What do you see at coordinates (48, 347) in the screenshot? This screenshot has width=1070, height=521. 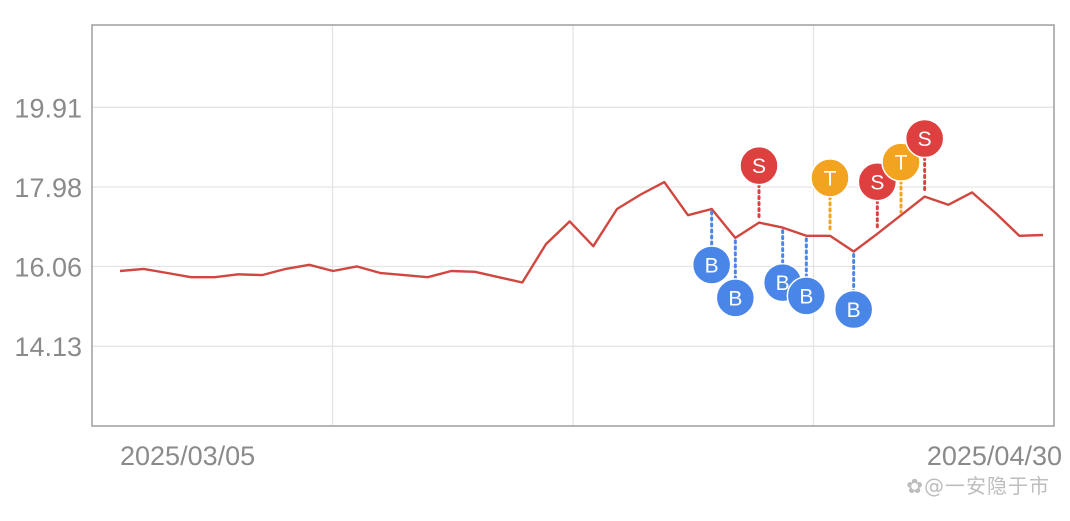 I see `y-tick-label: 14.13` at bounding box center [48, 347].